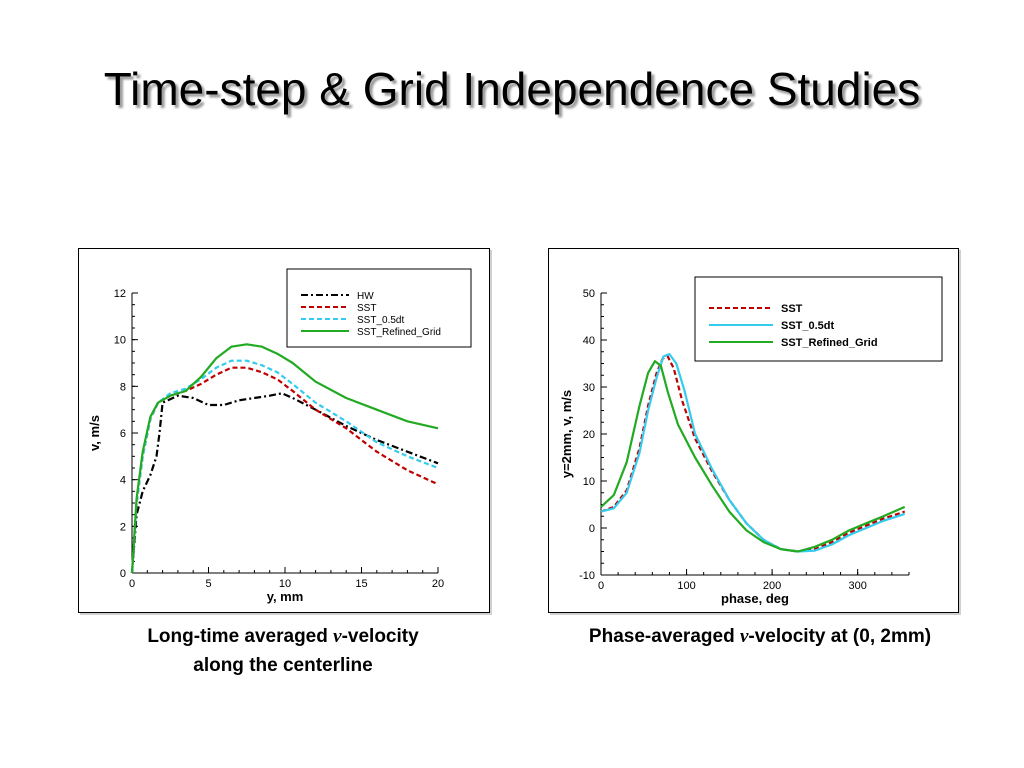 This screenshot has height=768, width=1024. Describe the element at coordinates (123, 387) in the screenshot. I see `y-tick-label: 8` at that location.